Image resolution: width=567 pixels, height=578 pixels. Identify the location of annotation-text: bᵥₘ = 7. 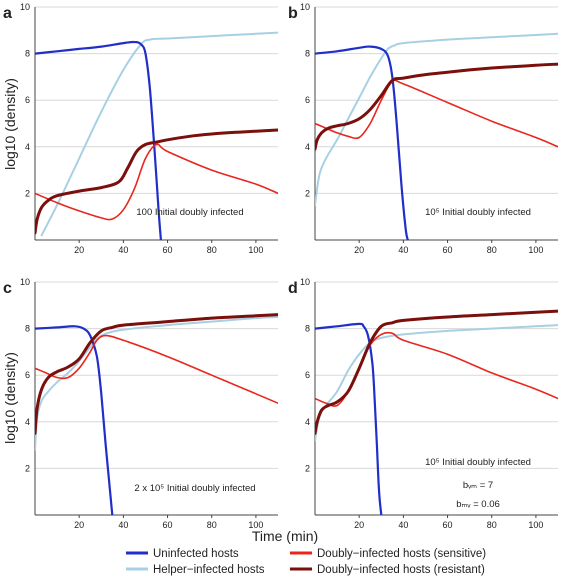
(478, 485).